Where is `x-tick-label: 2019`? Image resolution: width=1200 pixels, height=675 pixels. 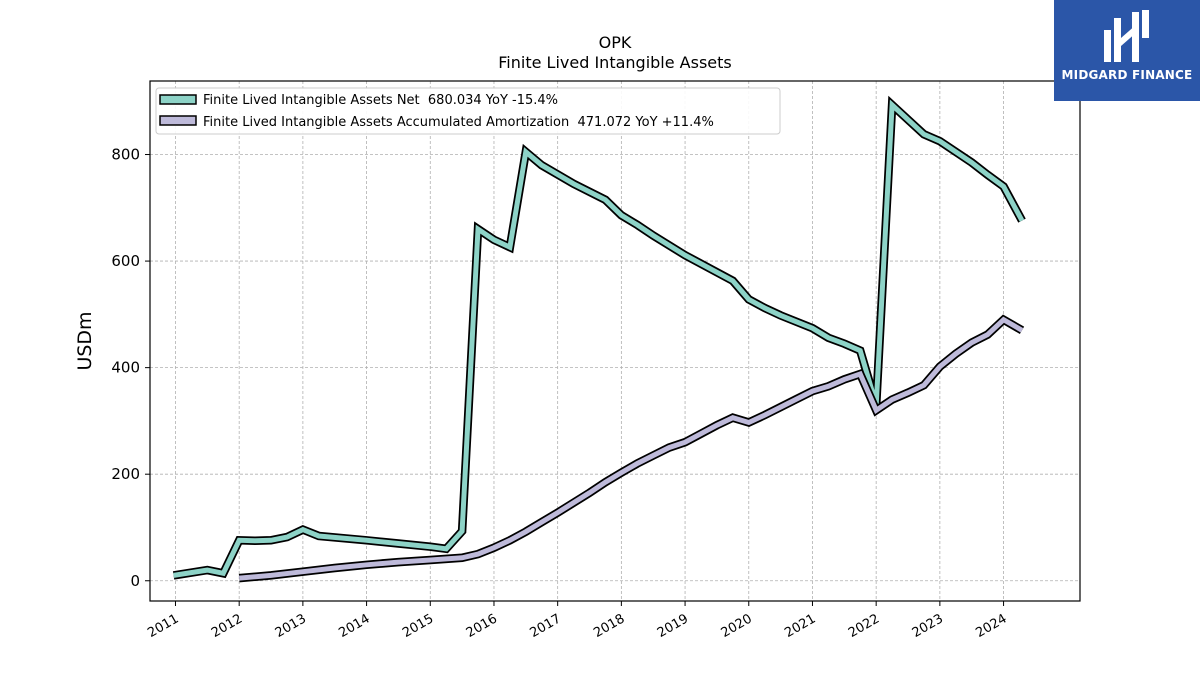 x-tick-label: 2019 is located at coordinates (673, 626).